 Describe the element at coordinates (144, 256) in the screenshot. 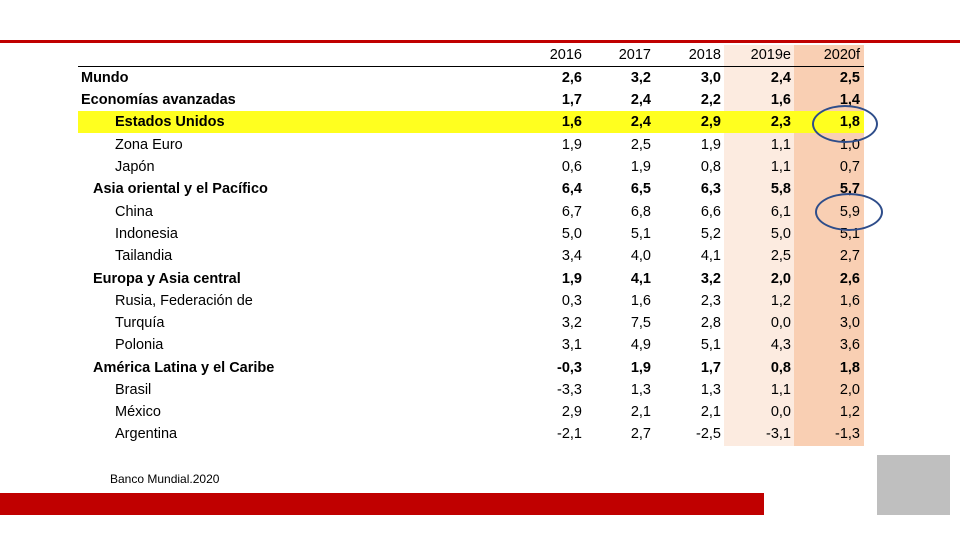

I see `row-label: Tailandia` at that location.